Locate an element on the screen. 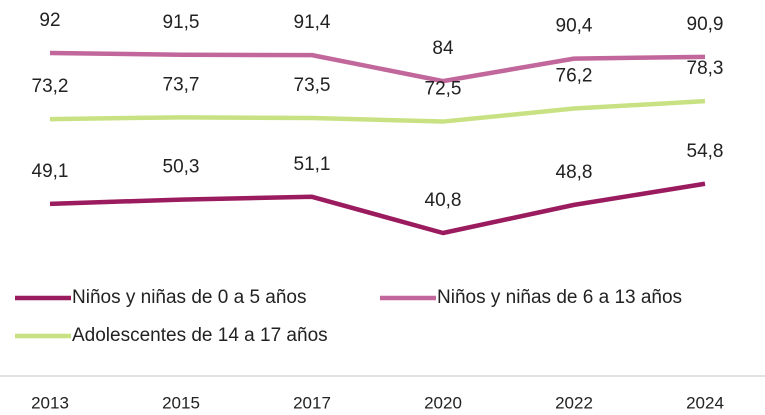 The width and height of the screenshot is (765, 415). data-label: 91,4 is located at coordinates (312, 22).